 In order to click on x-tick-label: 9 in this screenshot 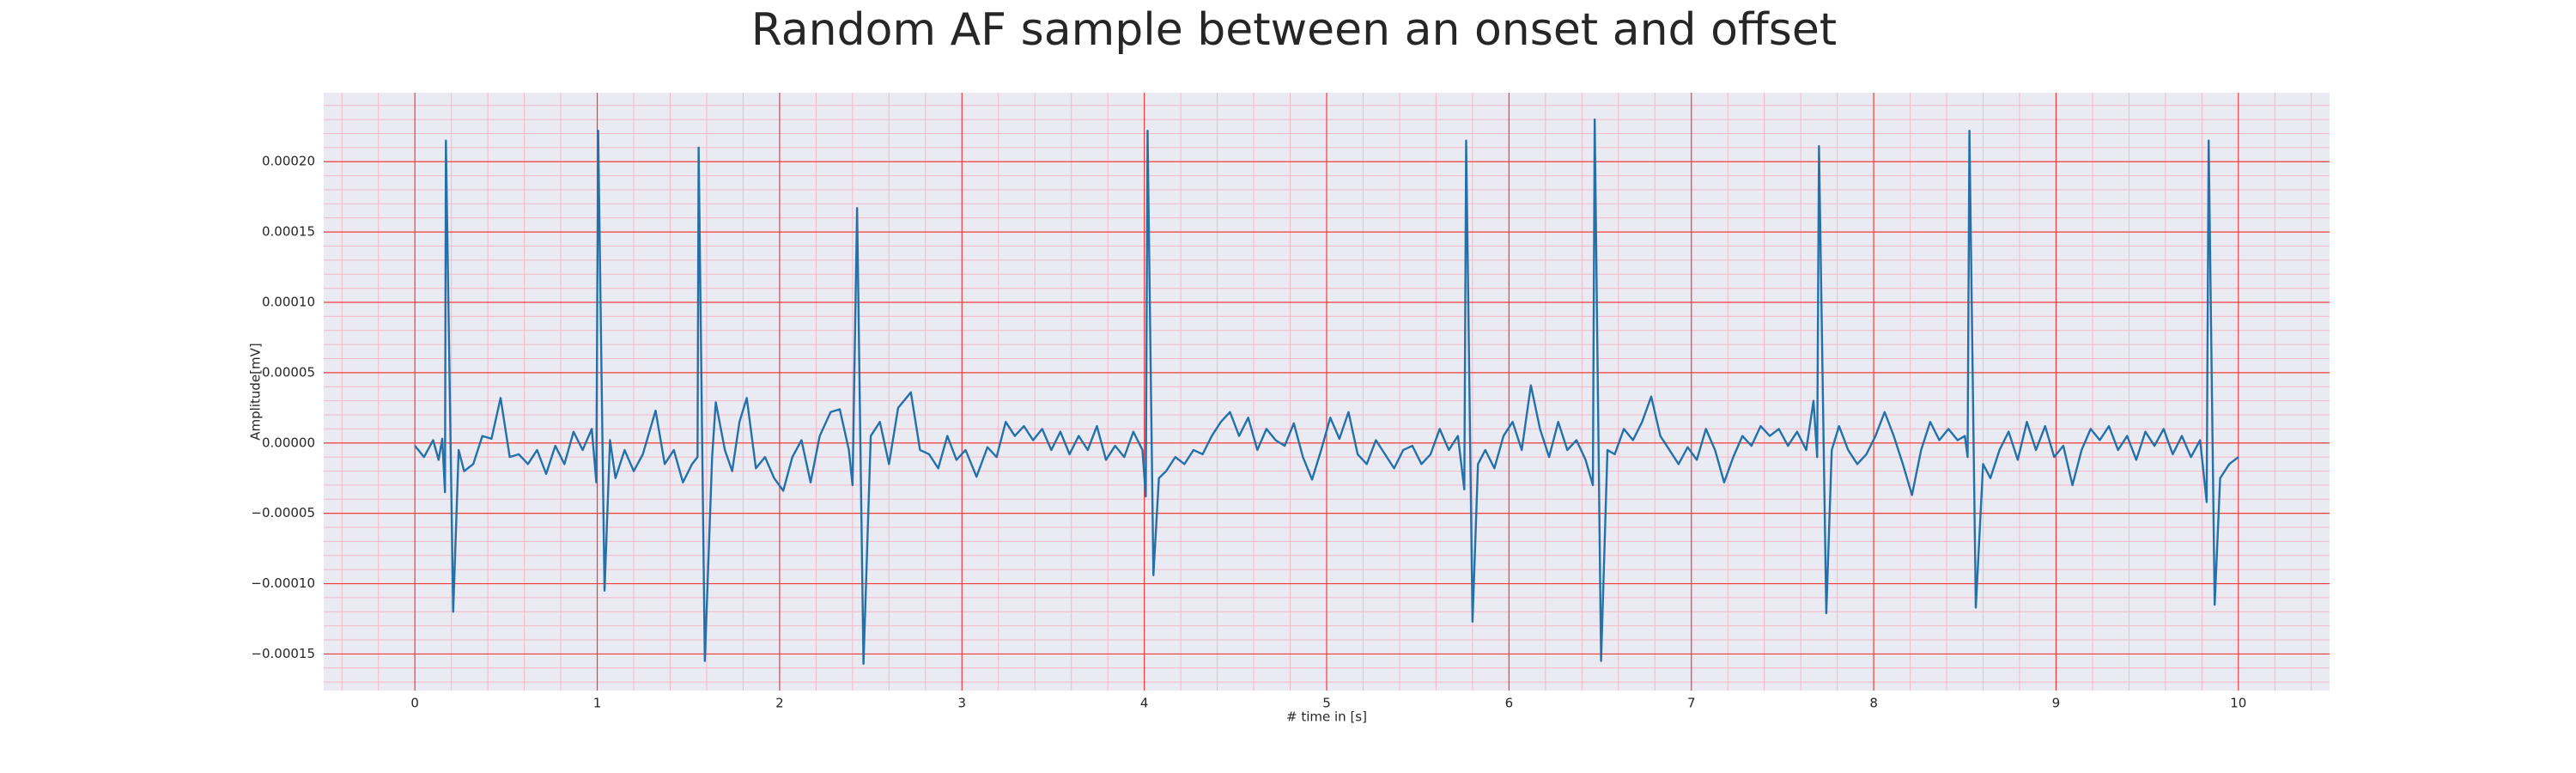, I will do `click(2056, 703)`.